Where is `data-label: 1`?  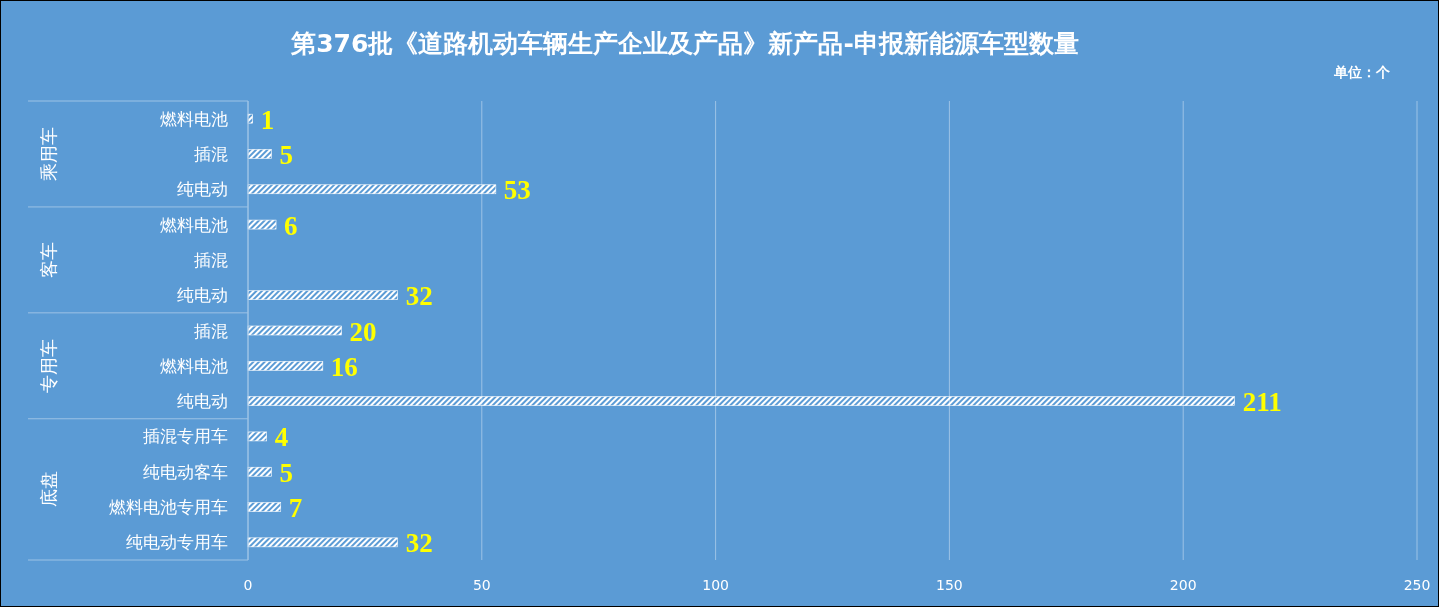 data-label: 1 is located at coordinates (267, 119).